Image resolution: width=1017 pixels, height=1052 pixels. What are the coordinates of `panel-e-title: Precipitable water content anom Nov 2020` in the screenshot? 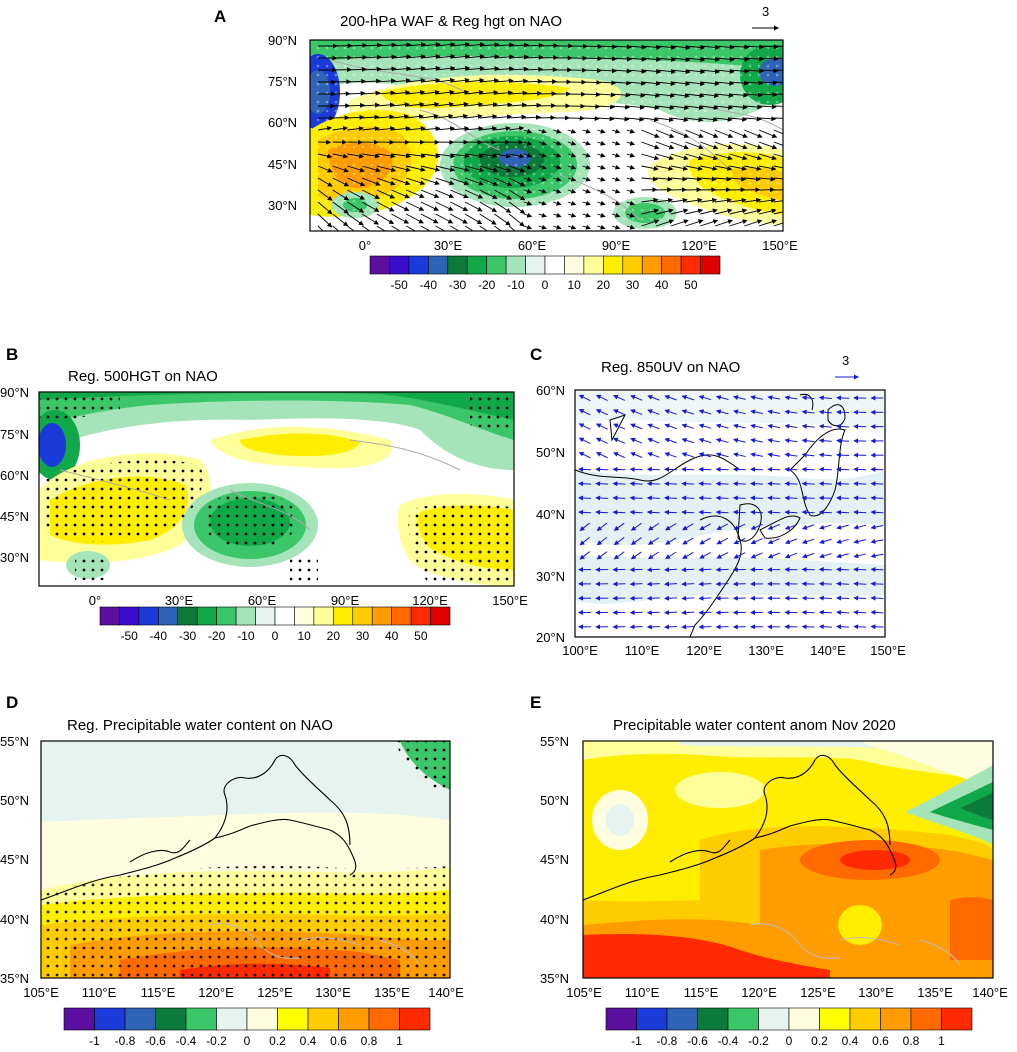 It's located at (754, 725).